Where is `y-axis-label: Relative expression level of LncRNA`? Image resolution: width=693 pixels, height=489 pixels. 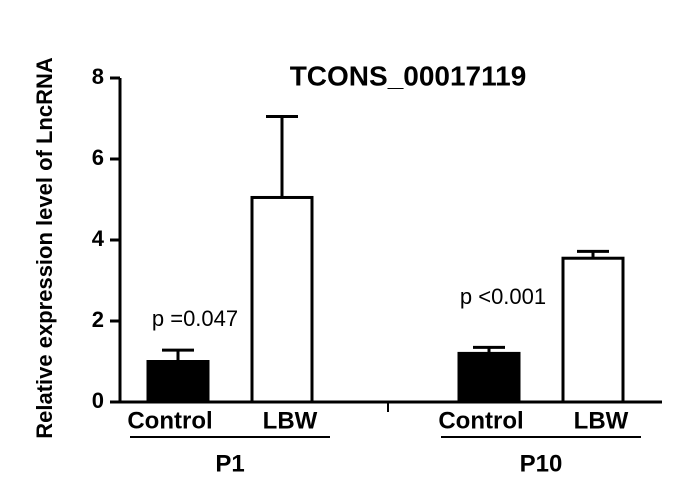 y-axis-label: Relative expression level of LncRNA is located at coordinates (44, 248).